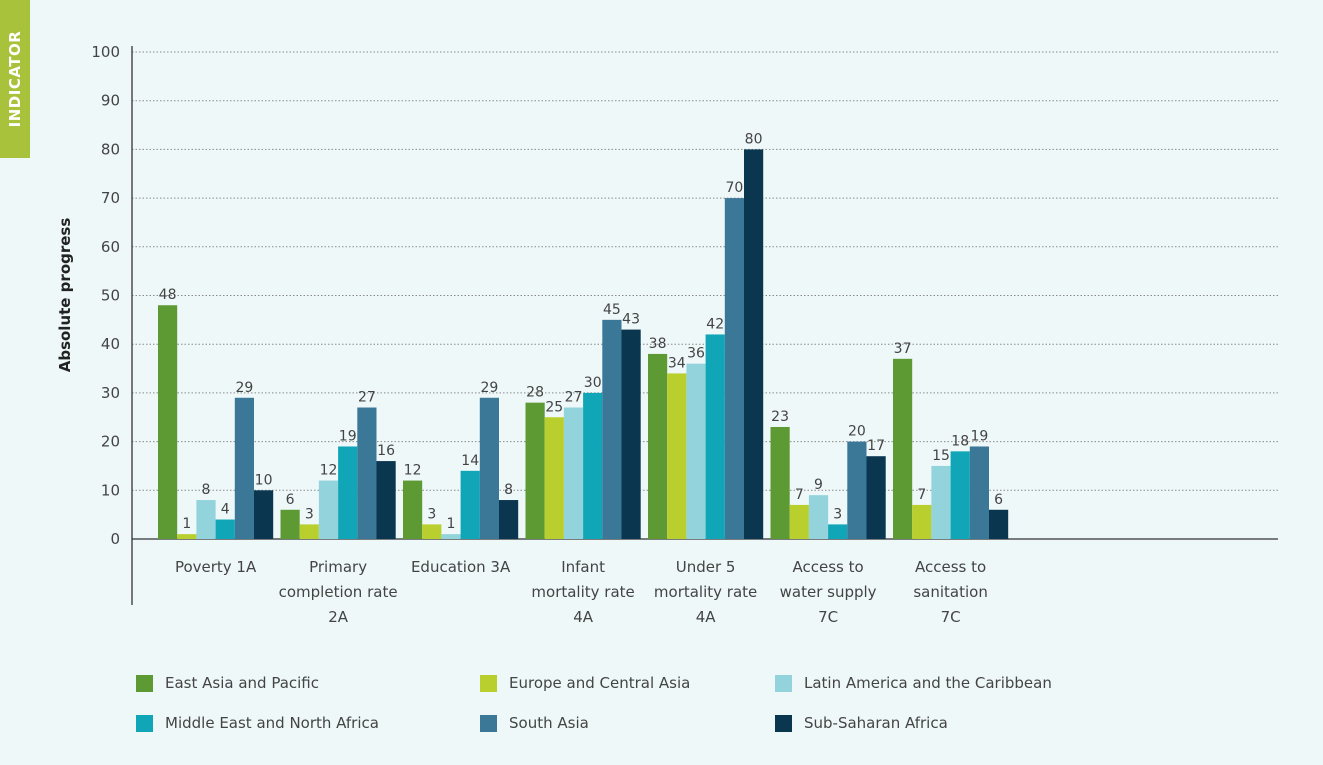 This screenshot has width=1323, height=765. What do you see at coordinates (658, 344) in the screenshot?
I see `data-label: 38` at bounding box center [658, 344].